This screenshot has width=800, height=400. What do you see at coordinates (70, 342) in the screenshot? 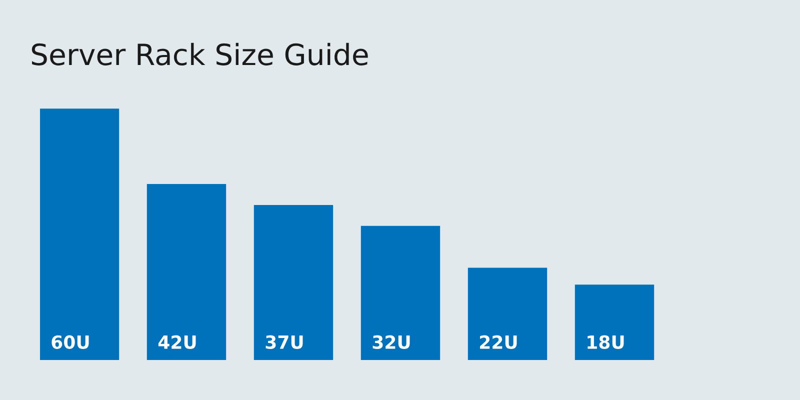
I see `data-label: 60U` at bounding box center [70, 342].